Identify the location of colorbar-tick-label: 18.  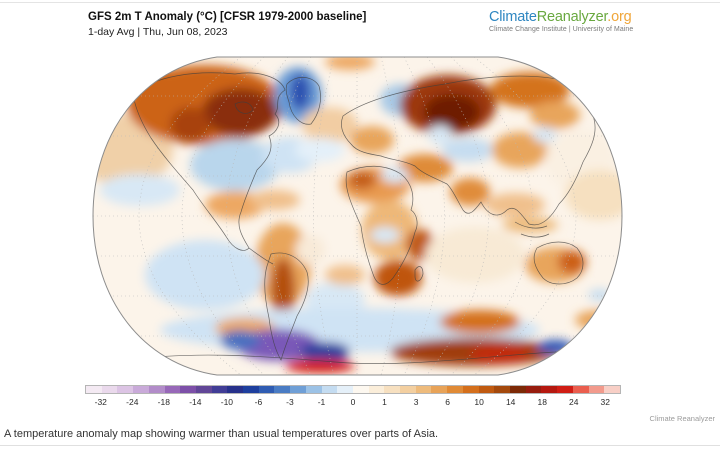
(542, 402).